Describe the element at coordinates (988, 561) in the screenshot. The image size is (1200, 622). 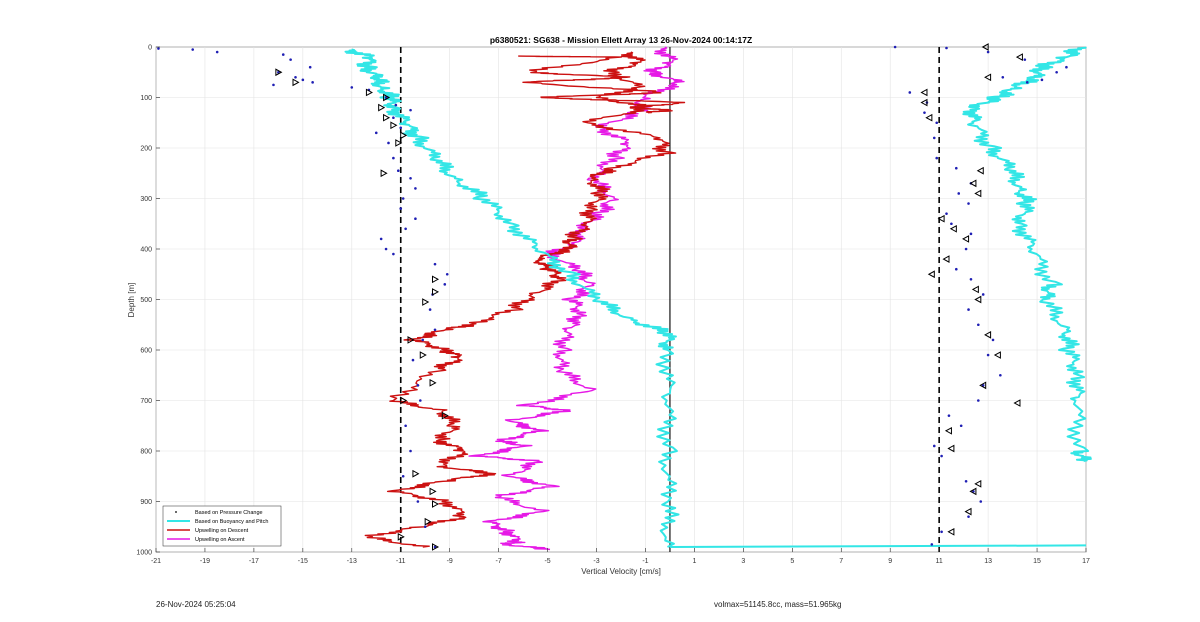
I see `x-tick-label: 13` at that location.